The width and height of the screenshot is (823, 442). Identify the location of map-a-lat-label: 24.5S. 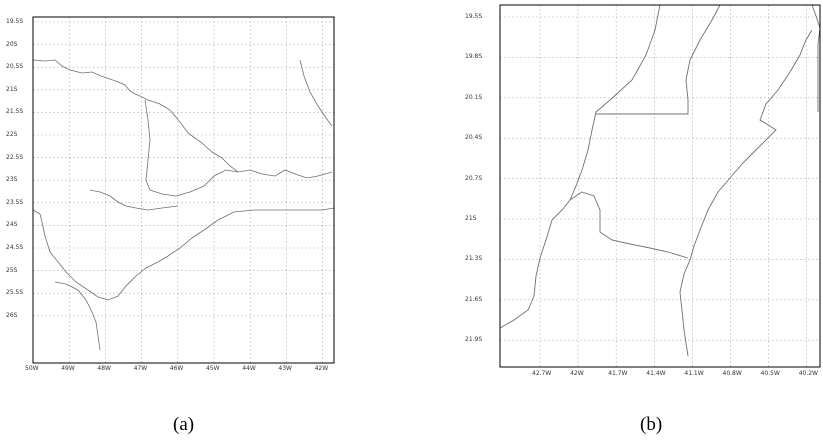
(15, 247).